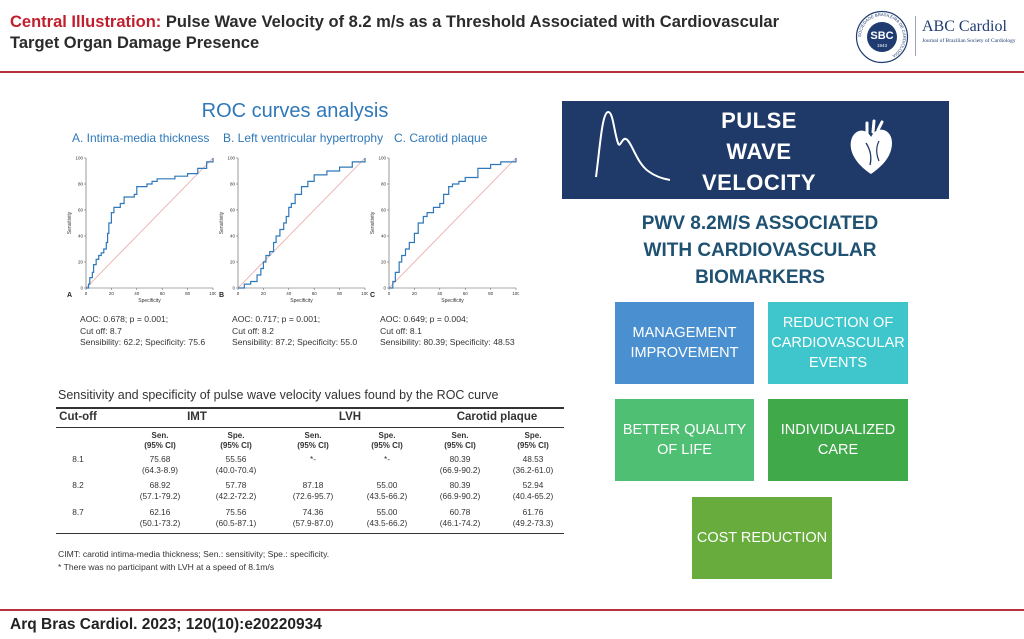 This screenshot has height=639, width=1024. What do you see at coordinates (315, 293) in the screenshot?
I see `x-tick-label: 60` at bounding box center [315, 293].